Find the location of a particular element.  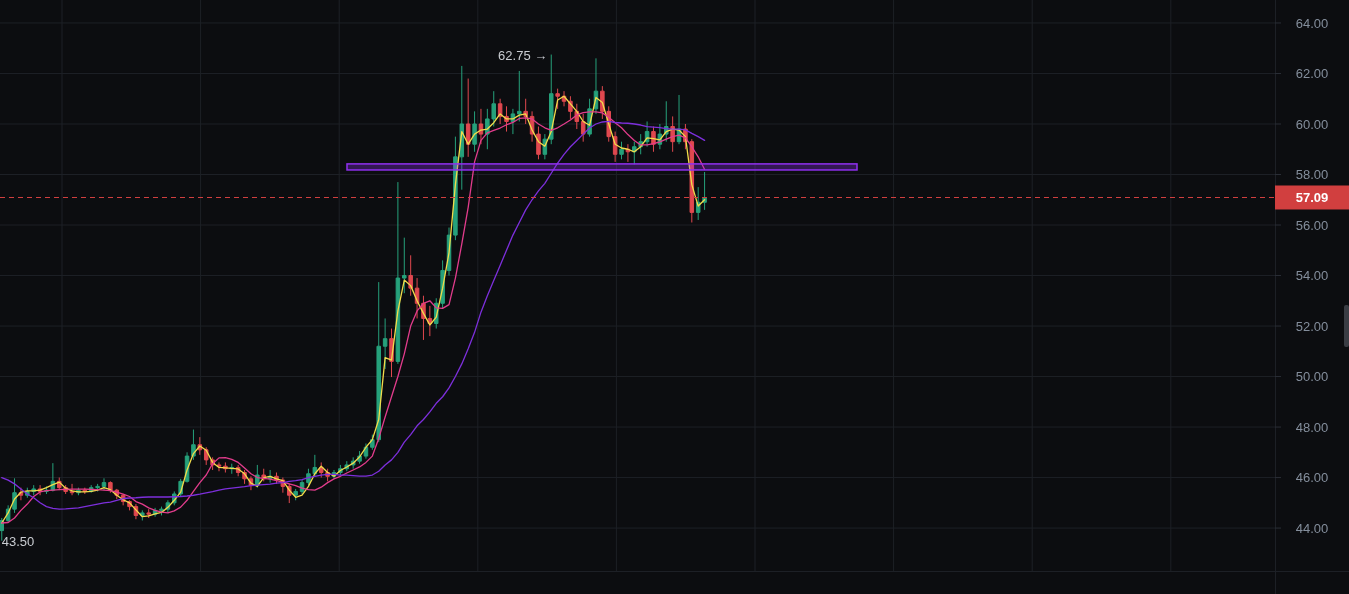

y-tick-label: 44.00 is located at coordinates (1312, 528).